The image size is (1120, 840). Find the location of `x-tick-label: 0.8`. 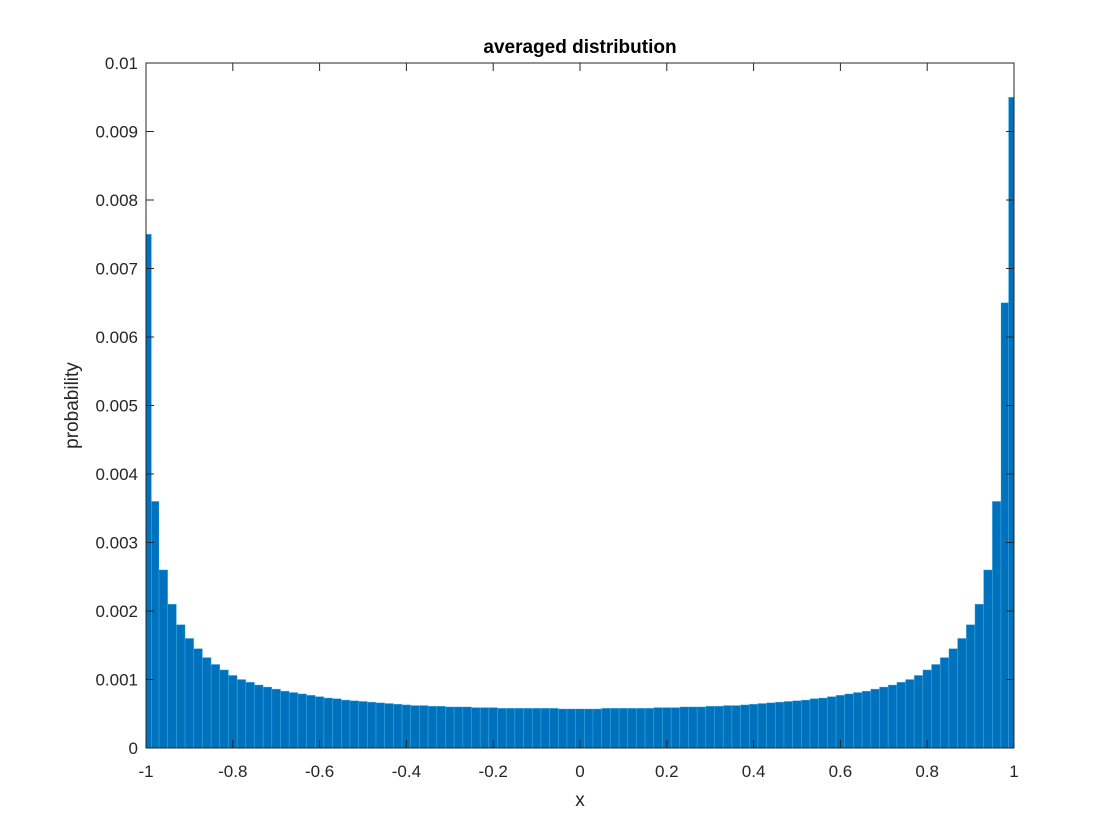

x-tick-label: 0.8 is located at coordinates (927, 771).